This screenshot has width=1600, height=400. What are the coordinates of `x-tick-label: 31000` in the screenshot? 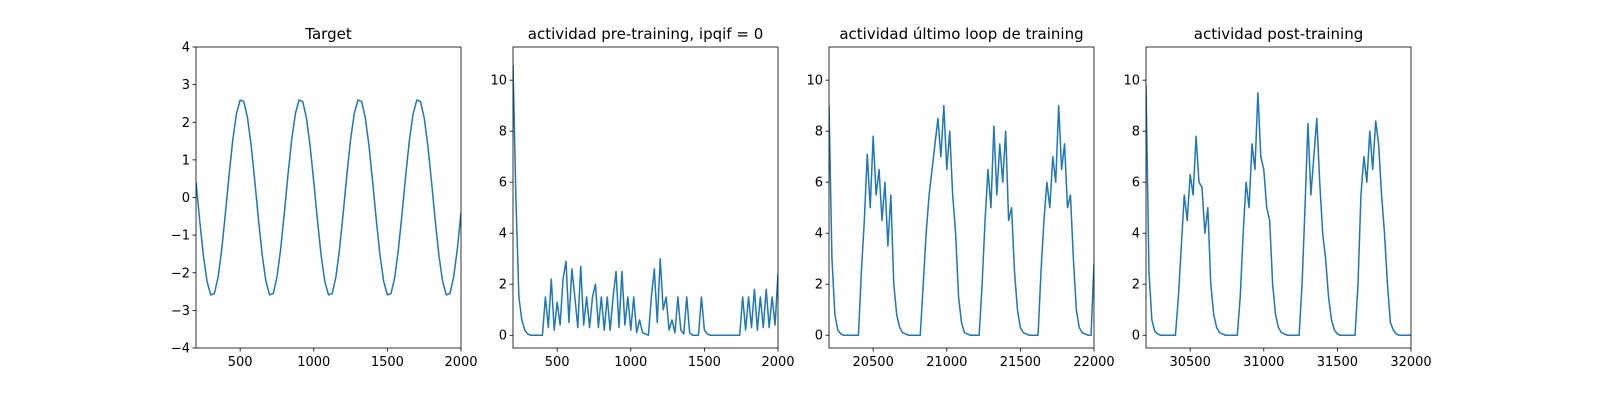 It's located at (1263, 362).